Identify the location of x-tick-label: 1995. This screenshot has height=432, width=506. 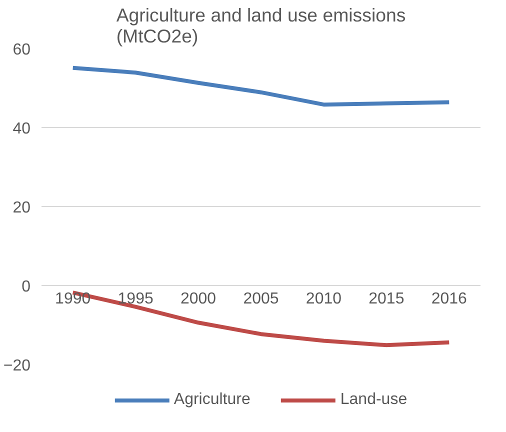
(136, 299).